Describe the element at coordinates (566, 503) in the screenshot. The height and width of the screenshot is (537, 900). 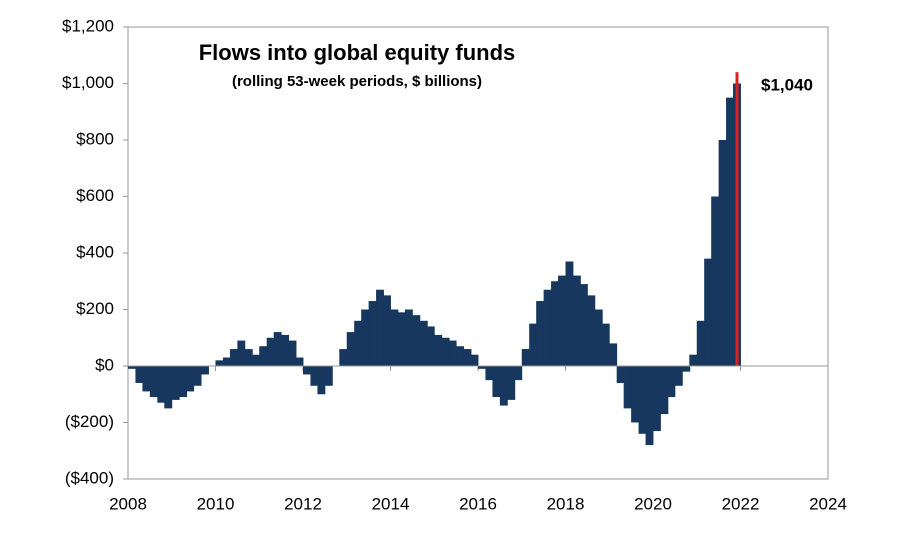
I see `x-tick-label: 2018` at that location.